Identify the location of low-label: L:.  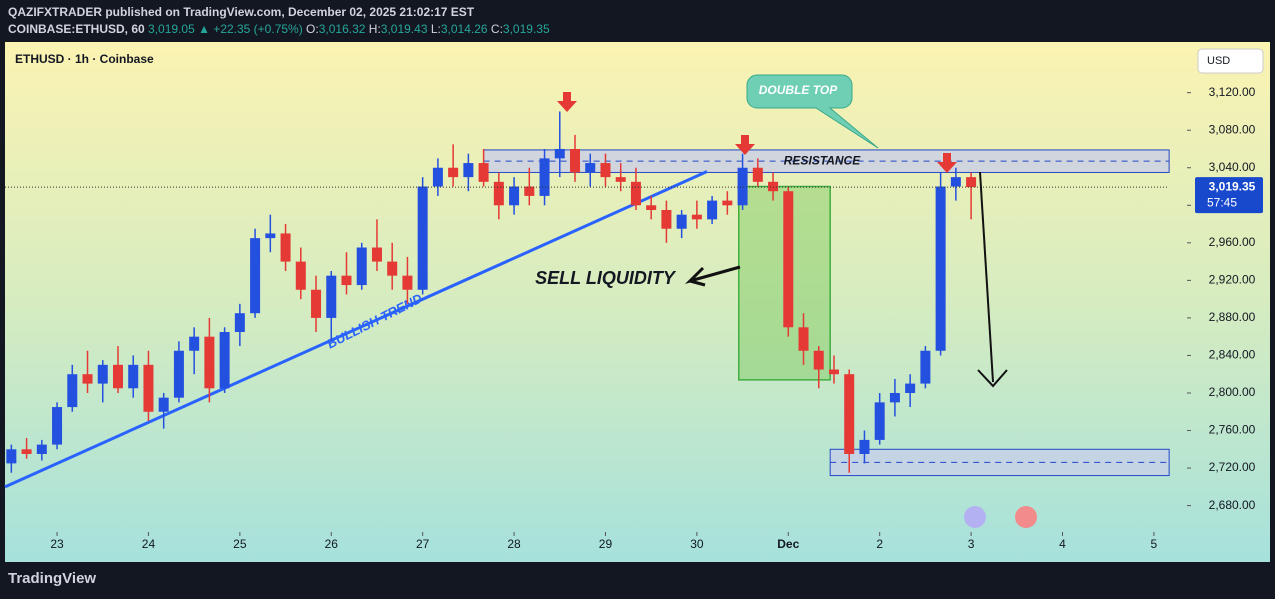
(435, 29).